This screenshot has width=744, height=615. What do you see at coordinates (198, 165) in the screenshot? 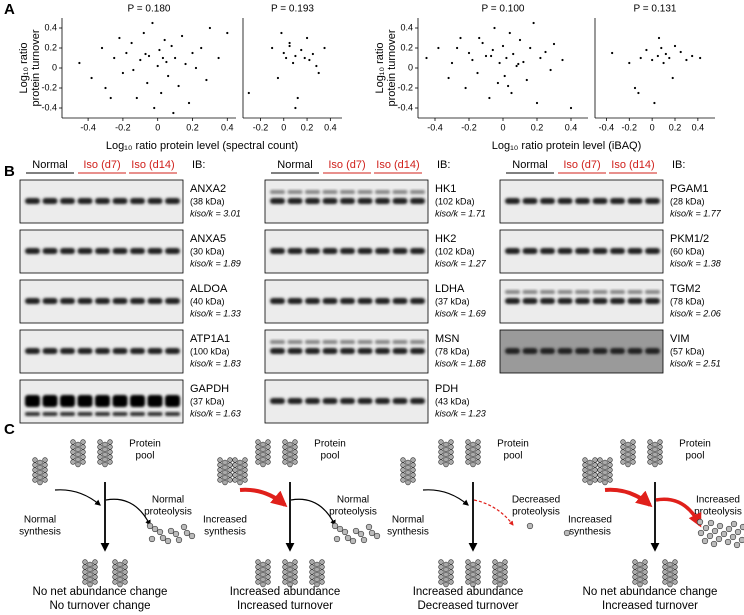
I see `ib-label: IB:` at bounding box center [198, 165].